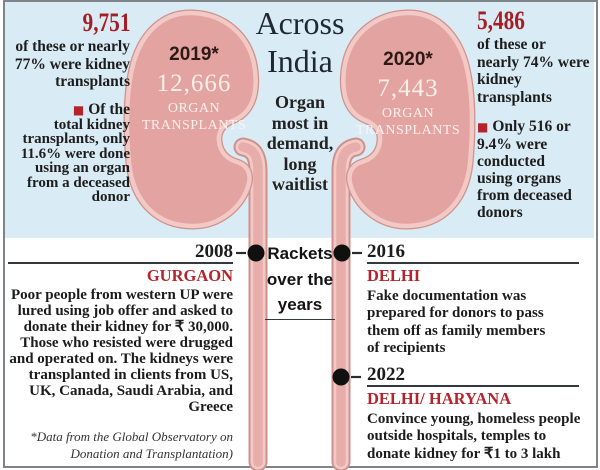 The image size is (600, 470). What do you see at coordinates (473, 263) in the screenshot?
I see `event-rule-2016` at bounding box center [473, 263].